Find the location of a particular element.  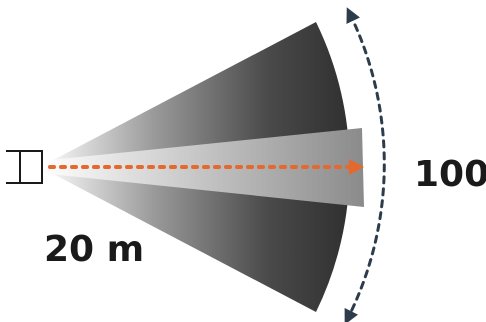

angle-arc-arrow is located at coordinates (365, 164).